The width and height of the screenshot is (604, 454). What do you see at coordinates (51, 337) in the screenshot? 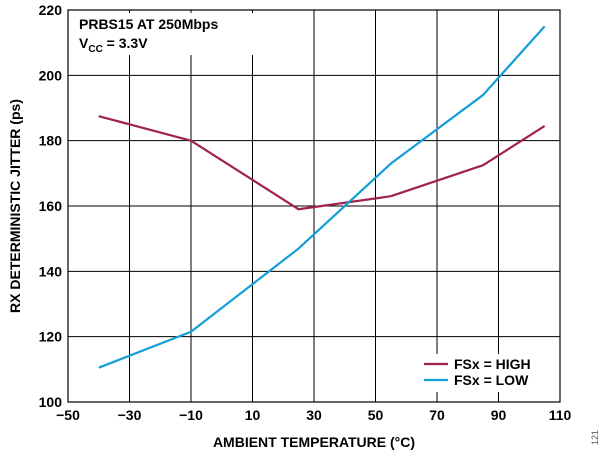
I see `y-tick-label: 120` at bounding box center [51, 337].